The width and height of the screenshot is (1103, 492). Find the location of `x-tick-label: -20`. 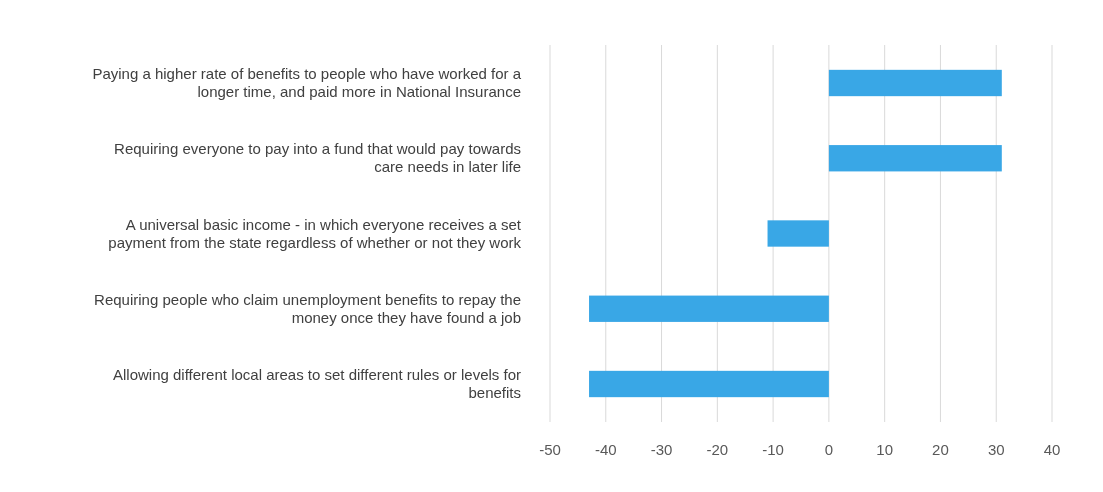

x-tick-label: -20 is located at coordinates (717, 449).